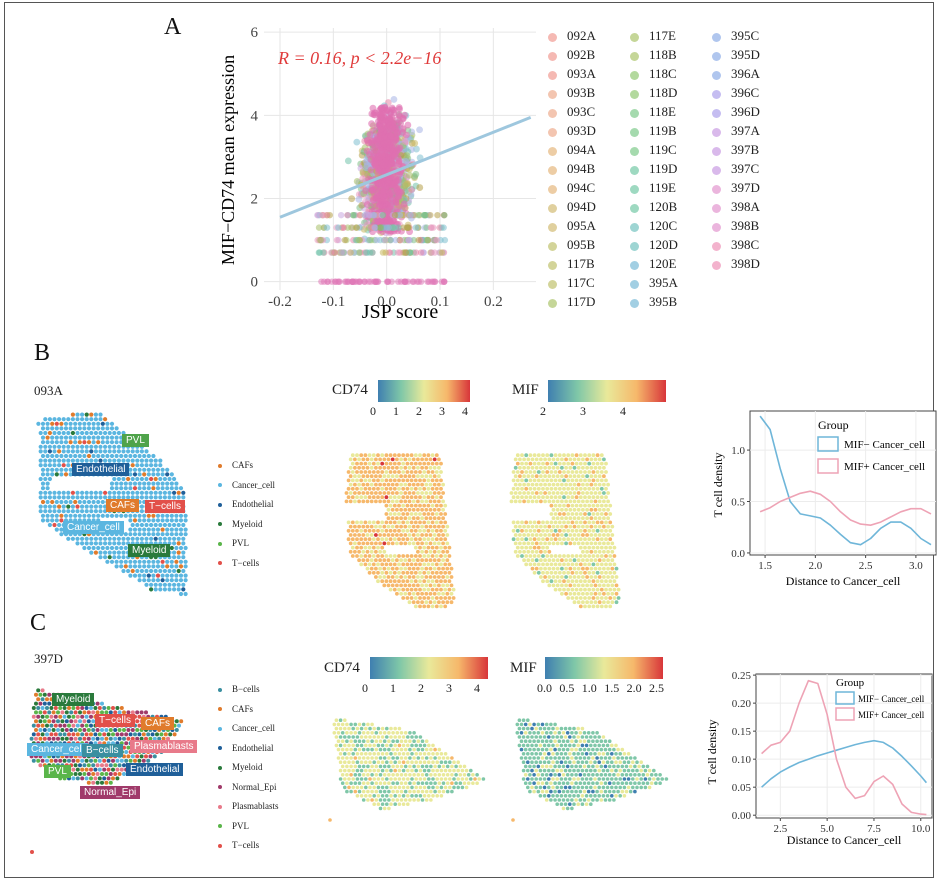 The height and width of the screenshot is (881, 940). Describe the element at coordinates (583, 411) in the screenshot. I see `colorbar-tick: 3` at that location.